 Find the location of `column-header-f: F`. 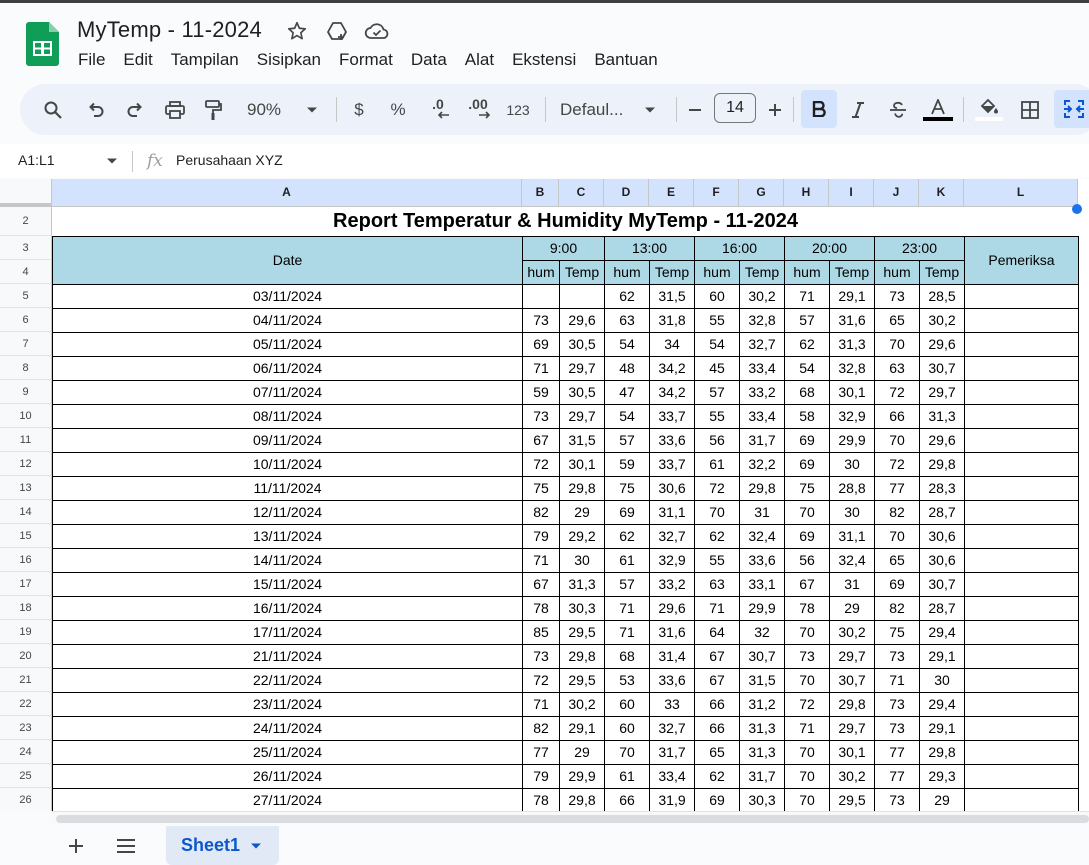

column-header-f: F is located at coordinates (716, 193).